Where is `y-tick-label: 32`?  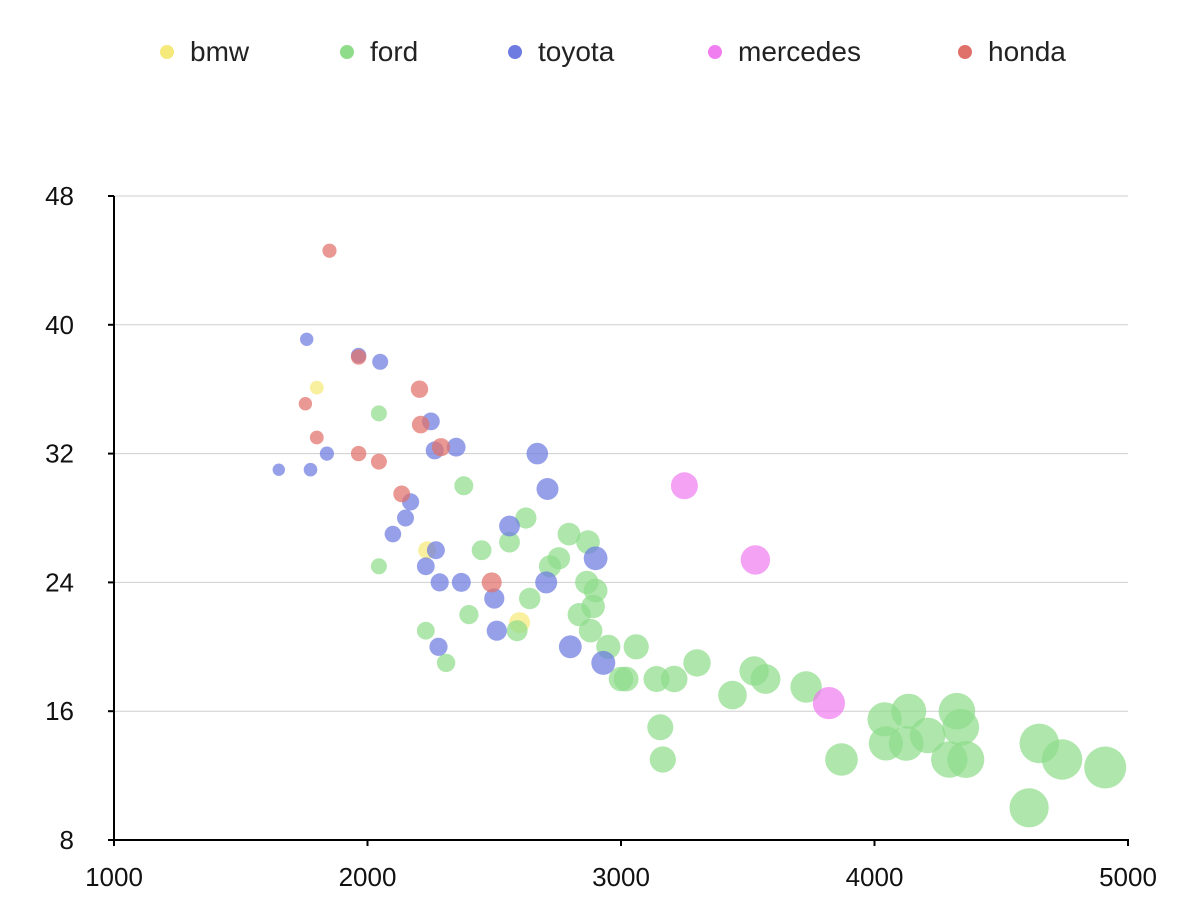 y-tick-label: 32 is located at coordinates (59, 454).